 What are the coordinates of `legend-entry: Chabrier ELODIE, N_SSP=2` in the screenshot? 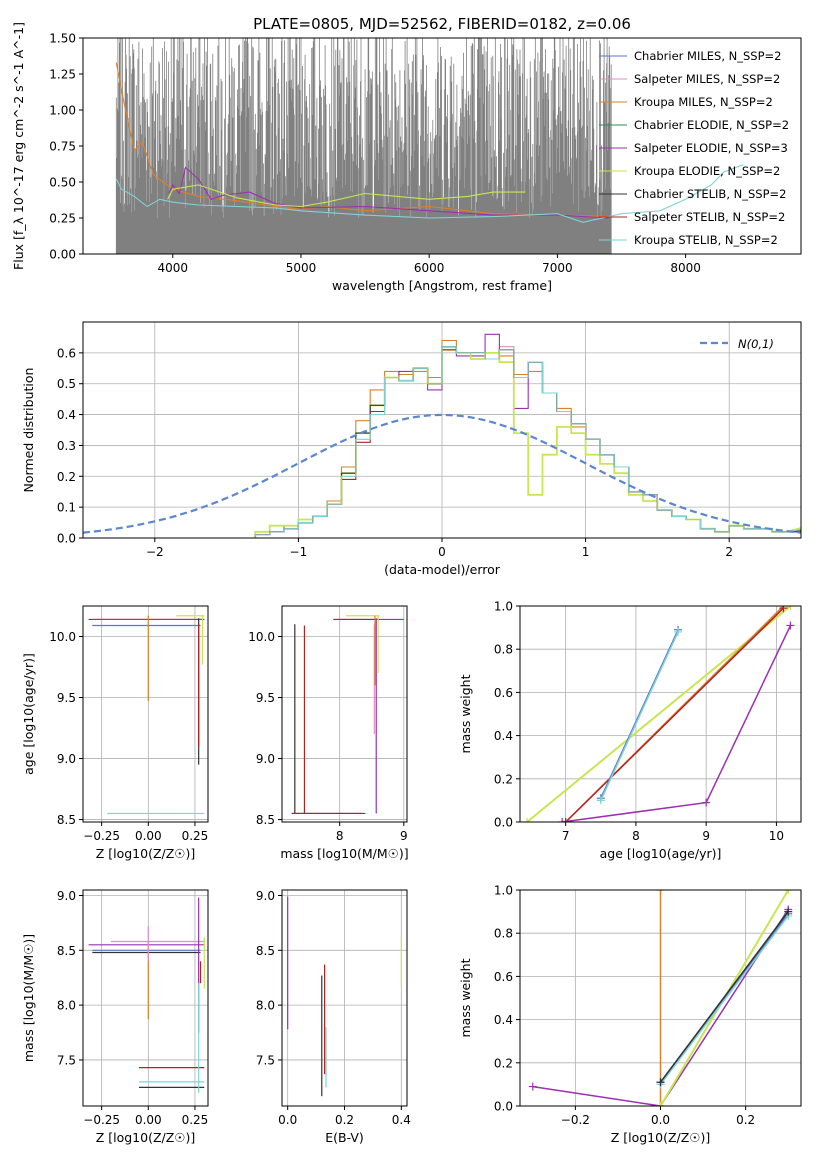 It's located at (711, 125).